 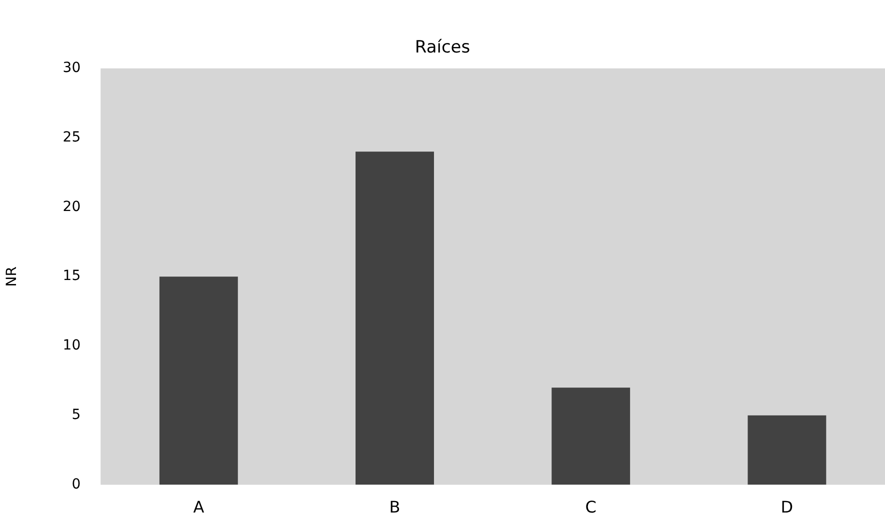 What do you see at coordinates (442, 48) in the screenshot?
I see `chart-title: Raíces` at bounding box center [442, 48].